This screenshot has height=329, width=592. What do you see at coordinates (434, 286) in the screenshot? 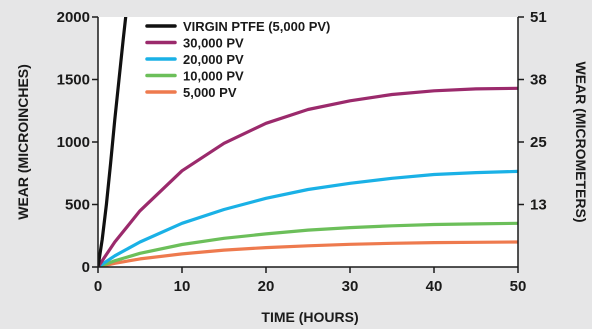
I see `x-tick-label: 40` at bounding box center [434, 286].